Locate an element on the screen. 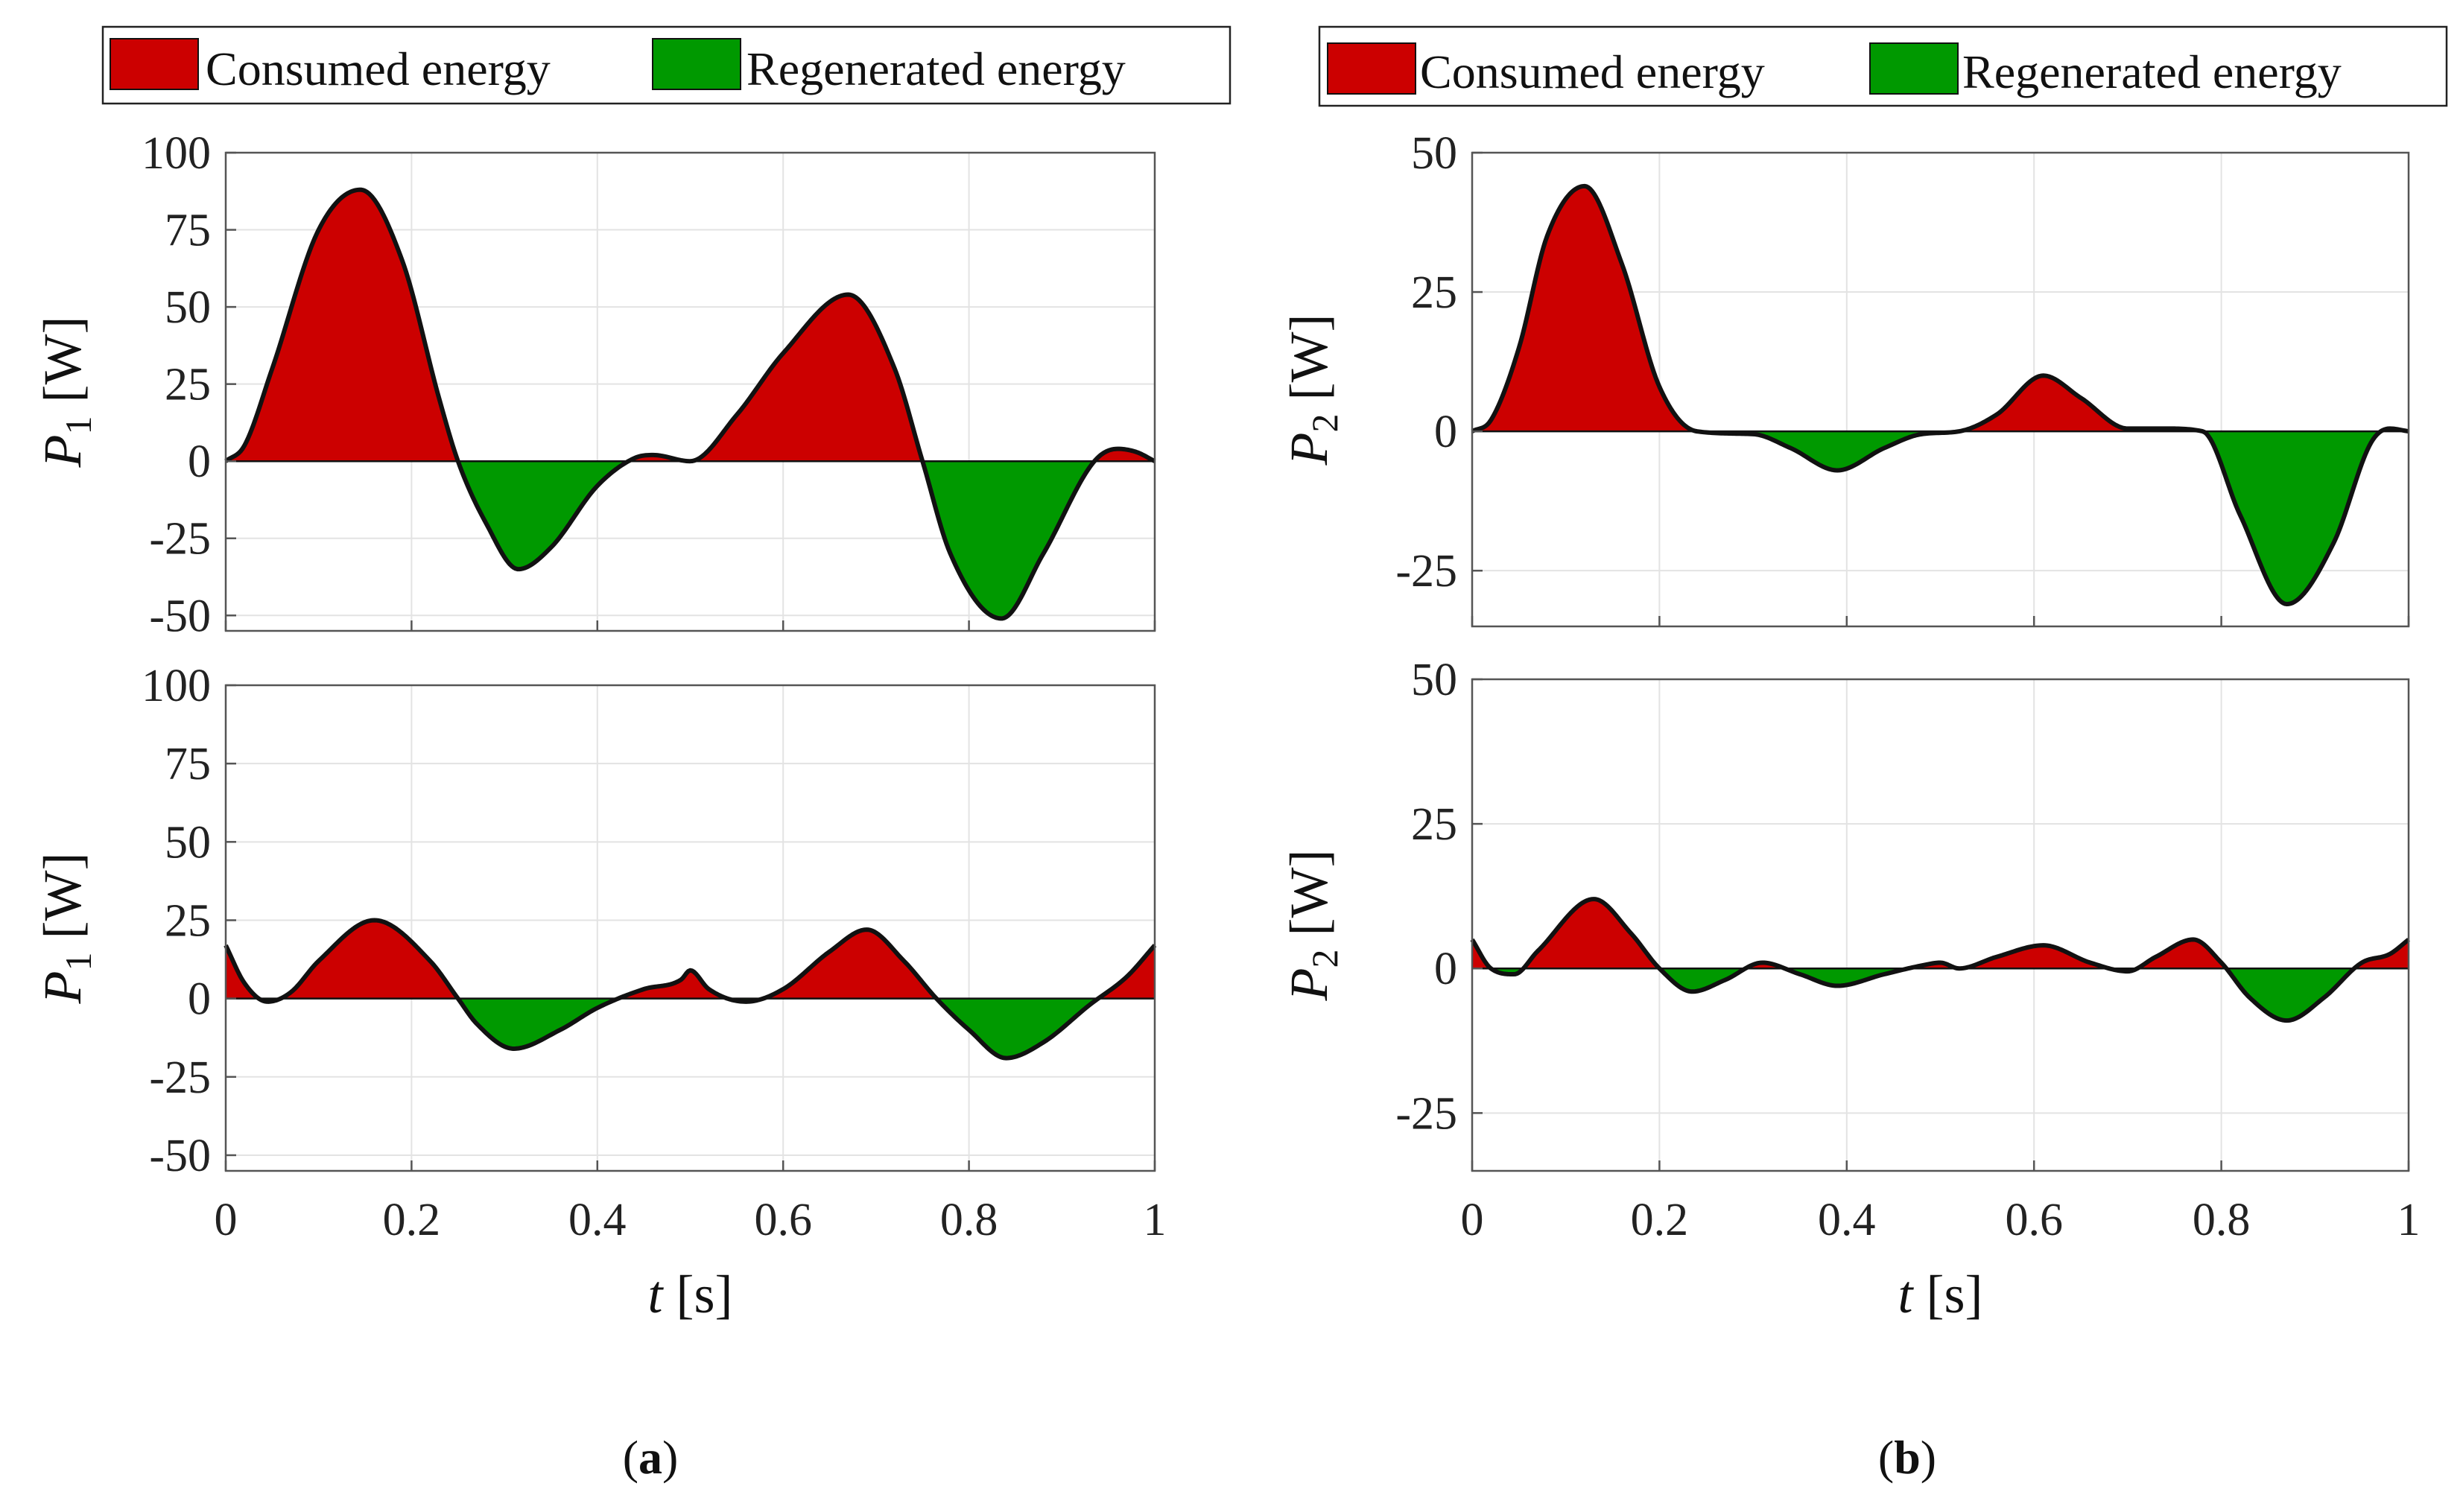  chart-b-bottom-consumed-area is located at coordinates (1940, 934).